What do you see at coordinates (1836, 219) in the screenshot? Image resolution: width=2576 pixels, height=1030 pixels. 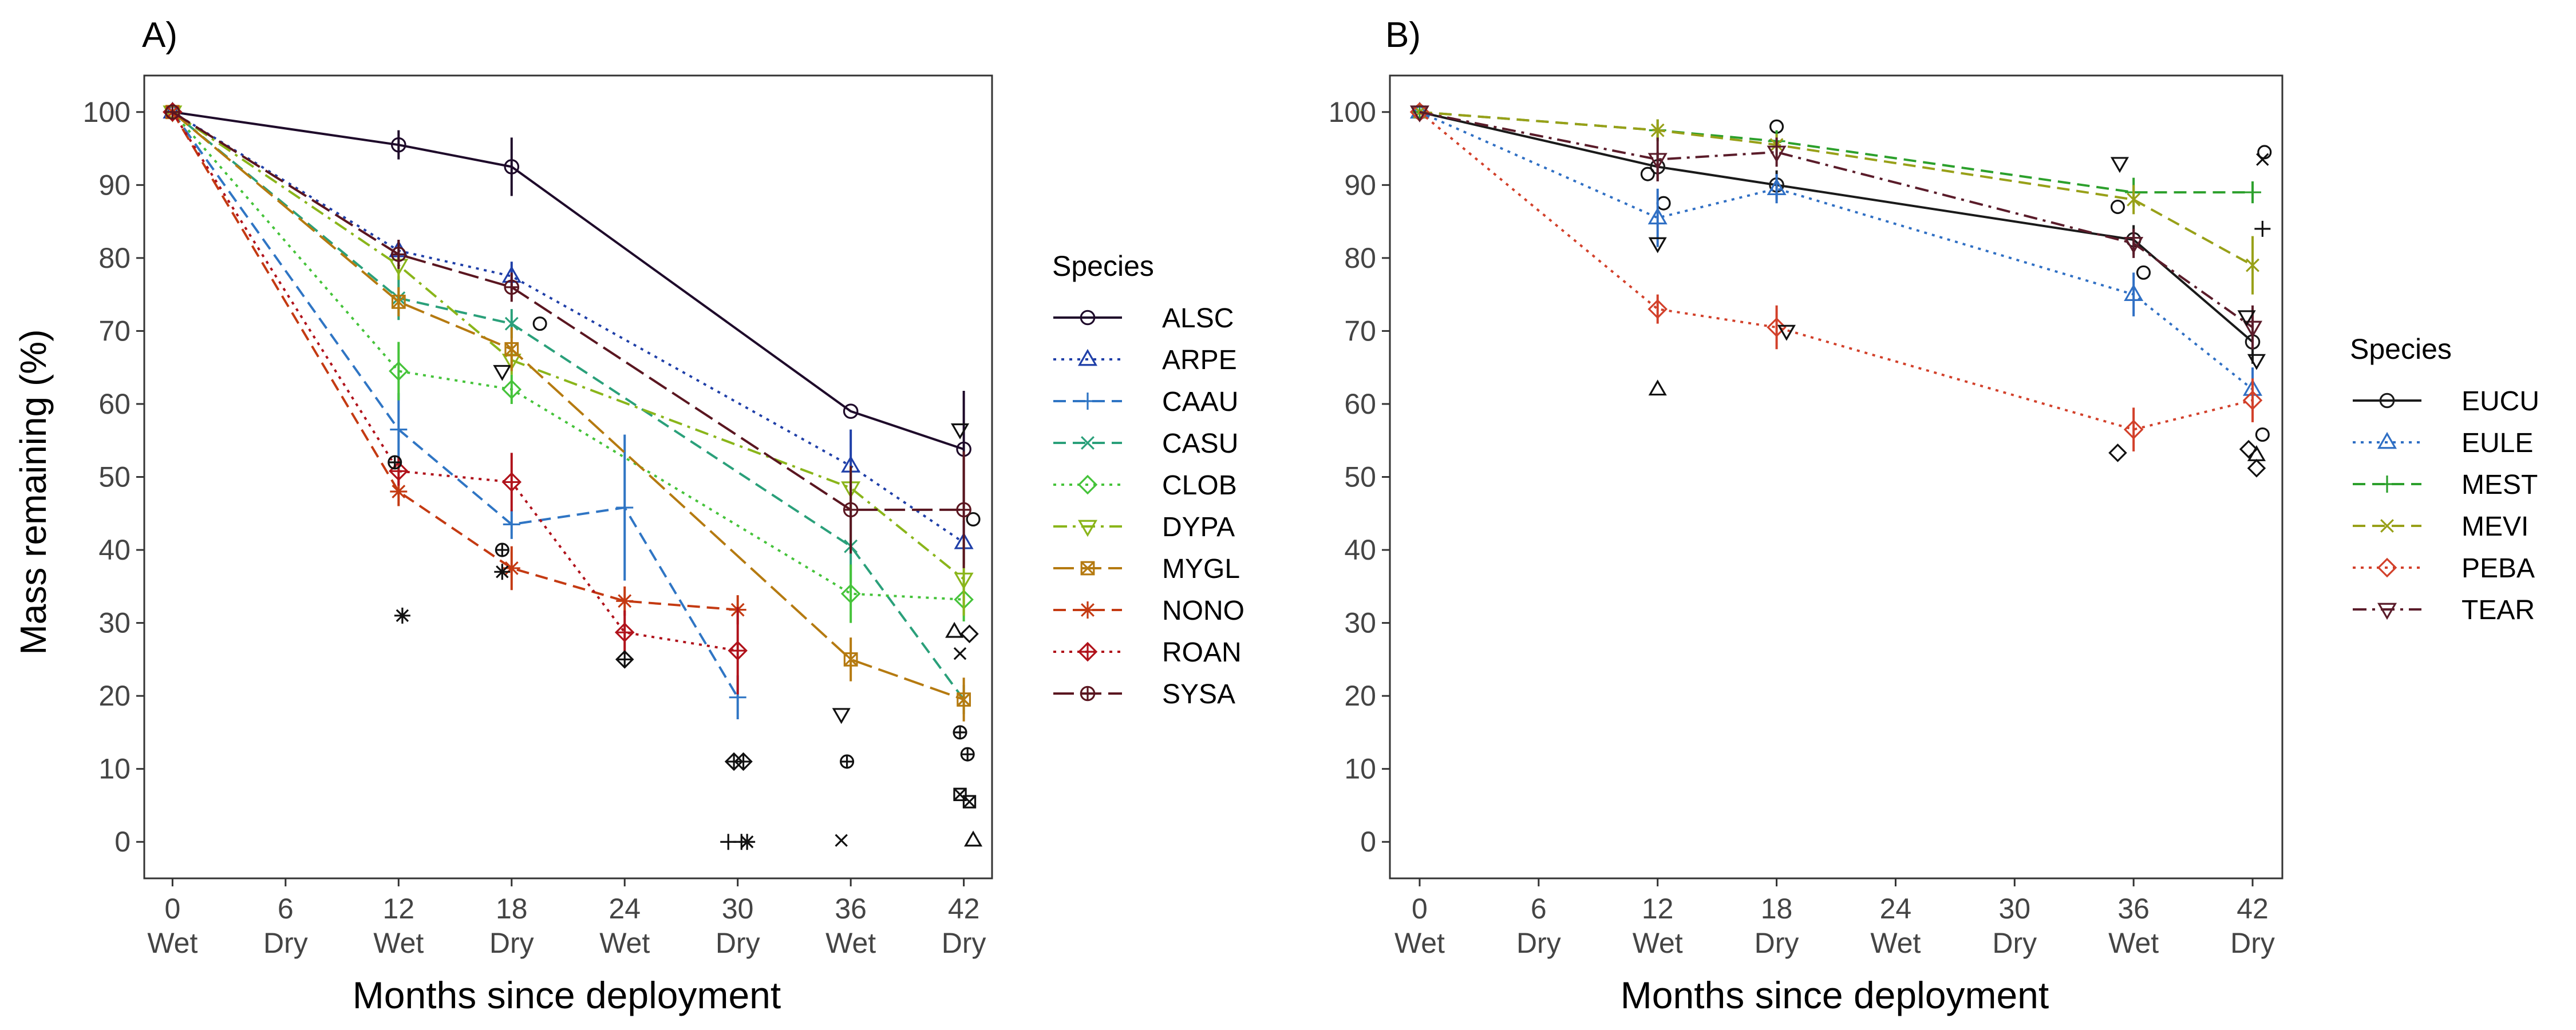 I see `series-line-tear` at bounding box center [1836, 219].